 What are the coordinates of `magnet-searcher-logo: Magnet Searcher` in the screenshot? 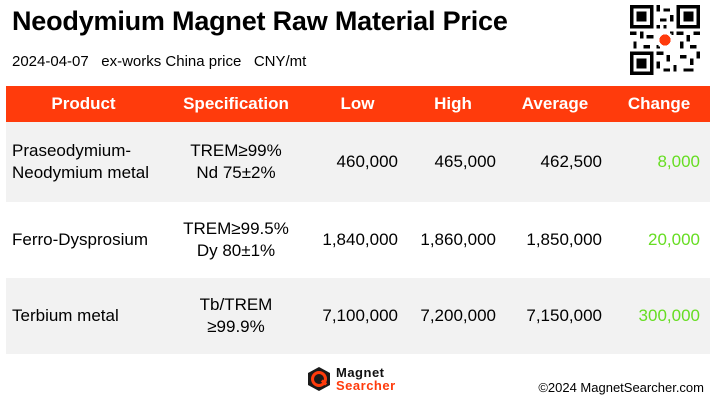 It's located at (351, 379).